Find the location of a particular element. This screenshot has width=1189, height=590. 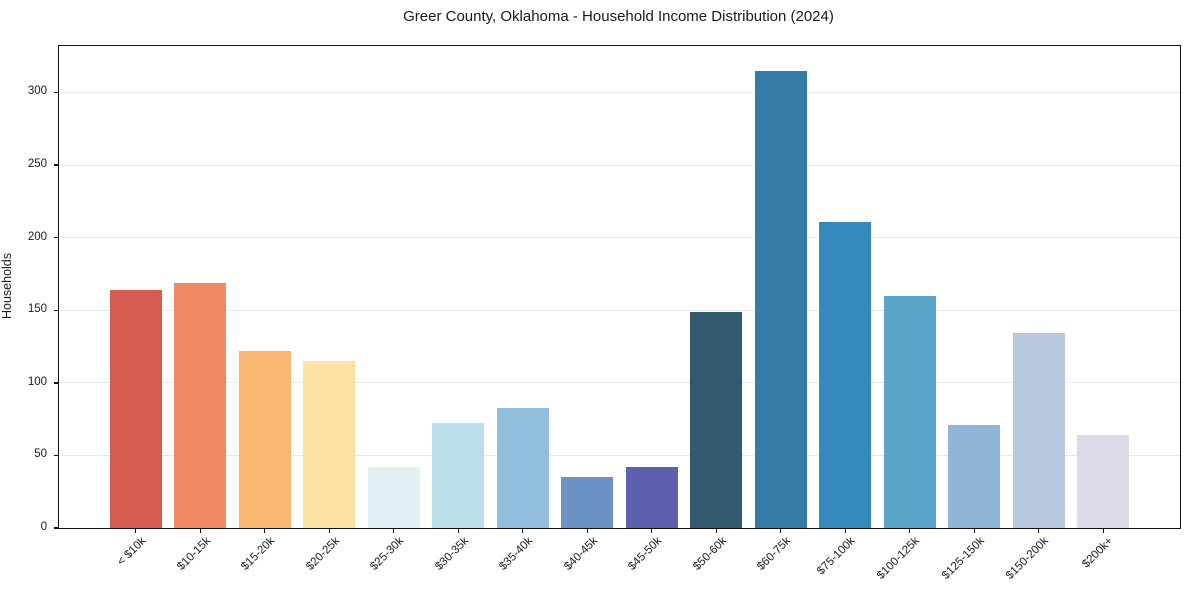

x-axis-tick-label-text: $60-75k is located at coordinates (774, 554).